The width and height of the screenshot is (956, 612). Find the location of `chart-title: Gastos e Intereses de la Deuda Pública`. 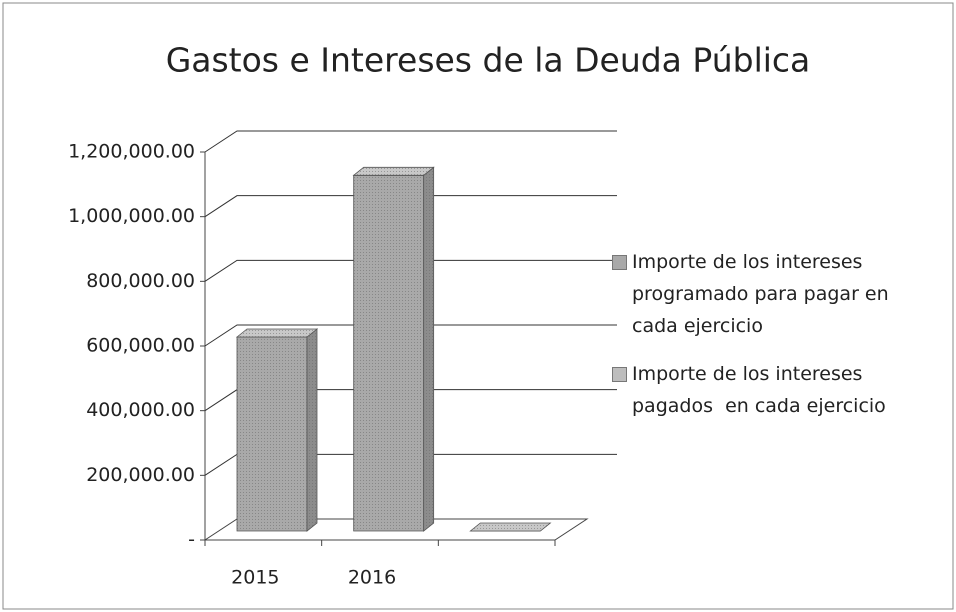

chart-title: Gastos e Intereses de la Deuda Pública is located at coordinates (488, 60).